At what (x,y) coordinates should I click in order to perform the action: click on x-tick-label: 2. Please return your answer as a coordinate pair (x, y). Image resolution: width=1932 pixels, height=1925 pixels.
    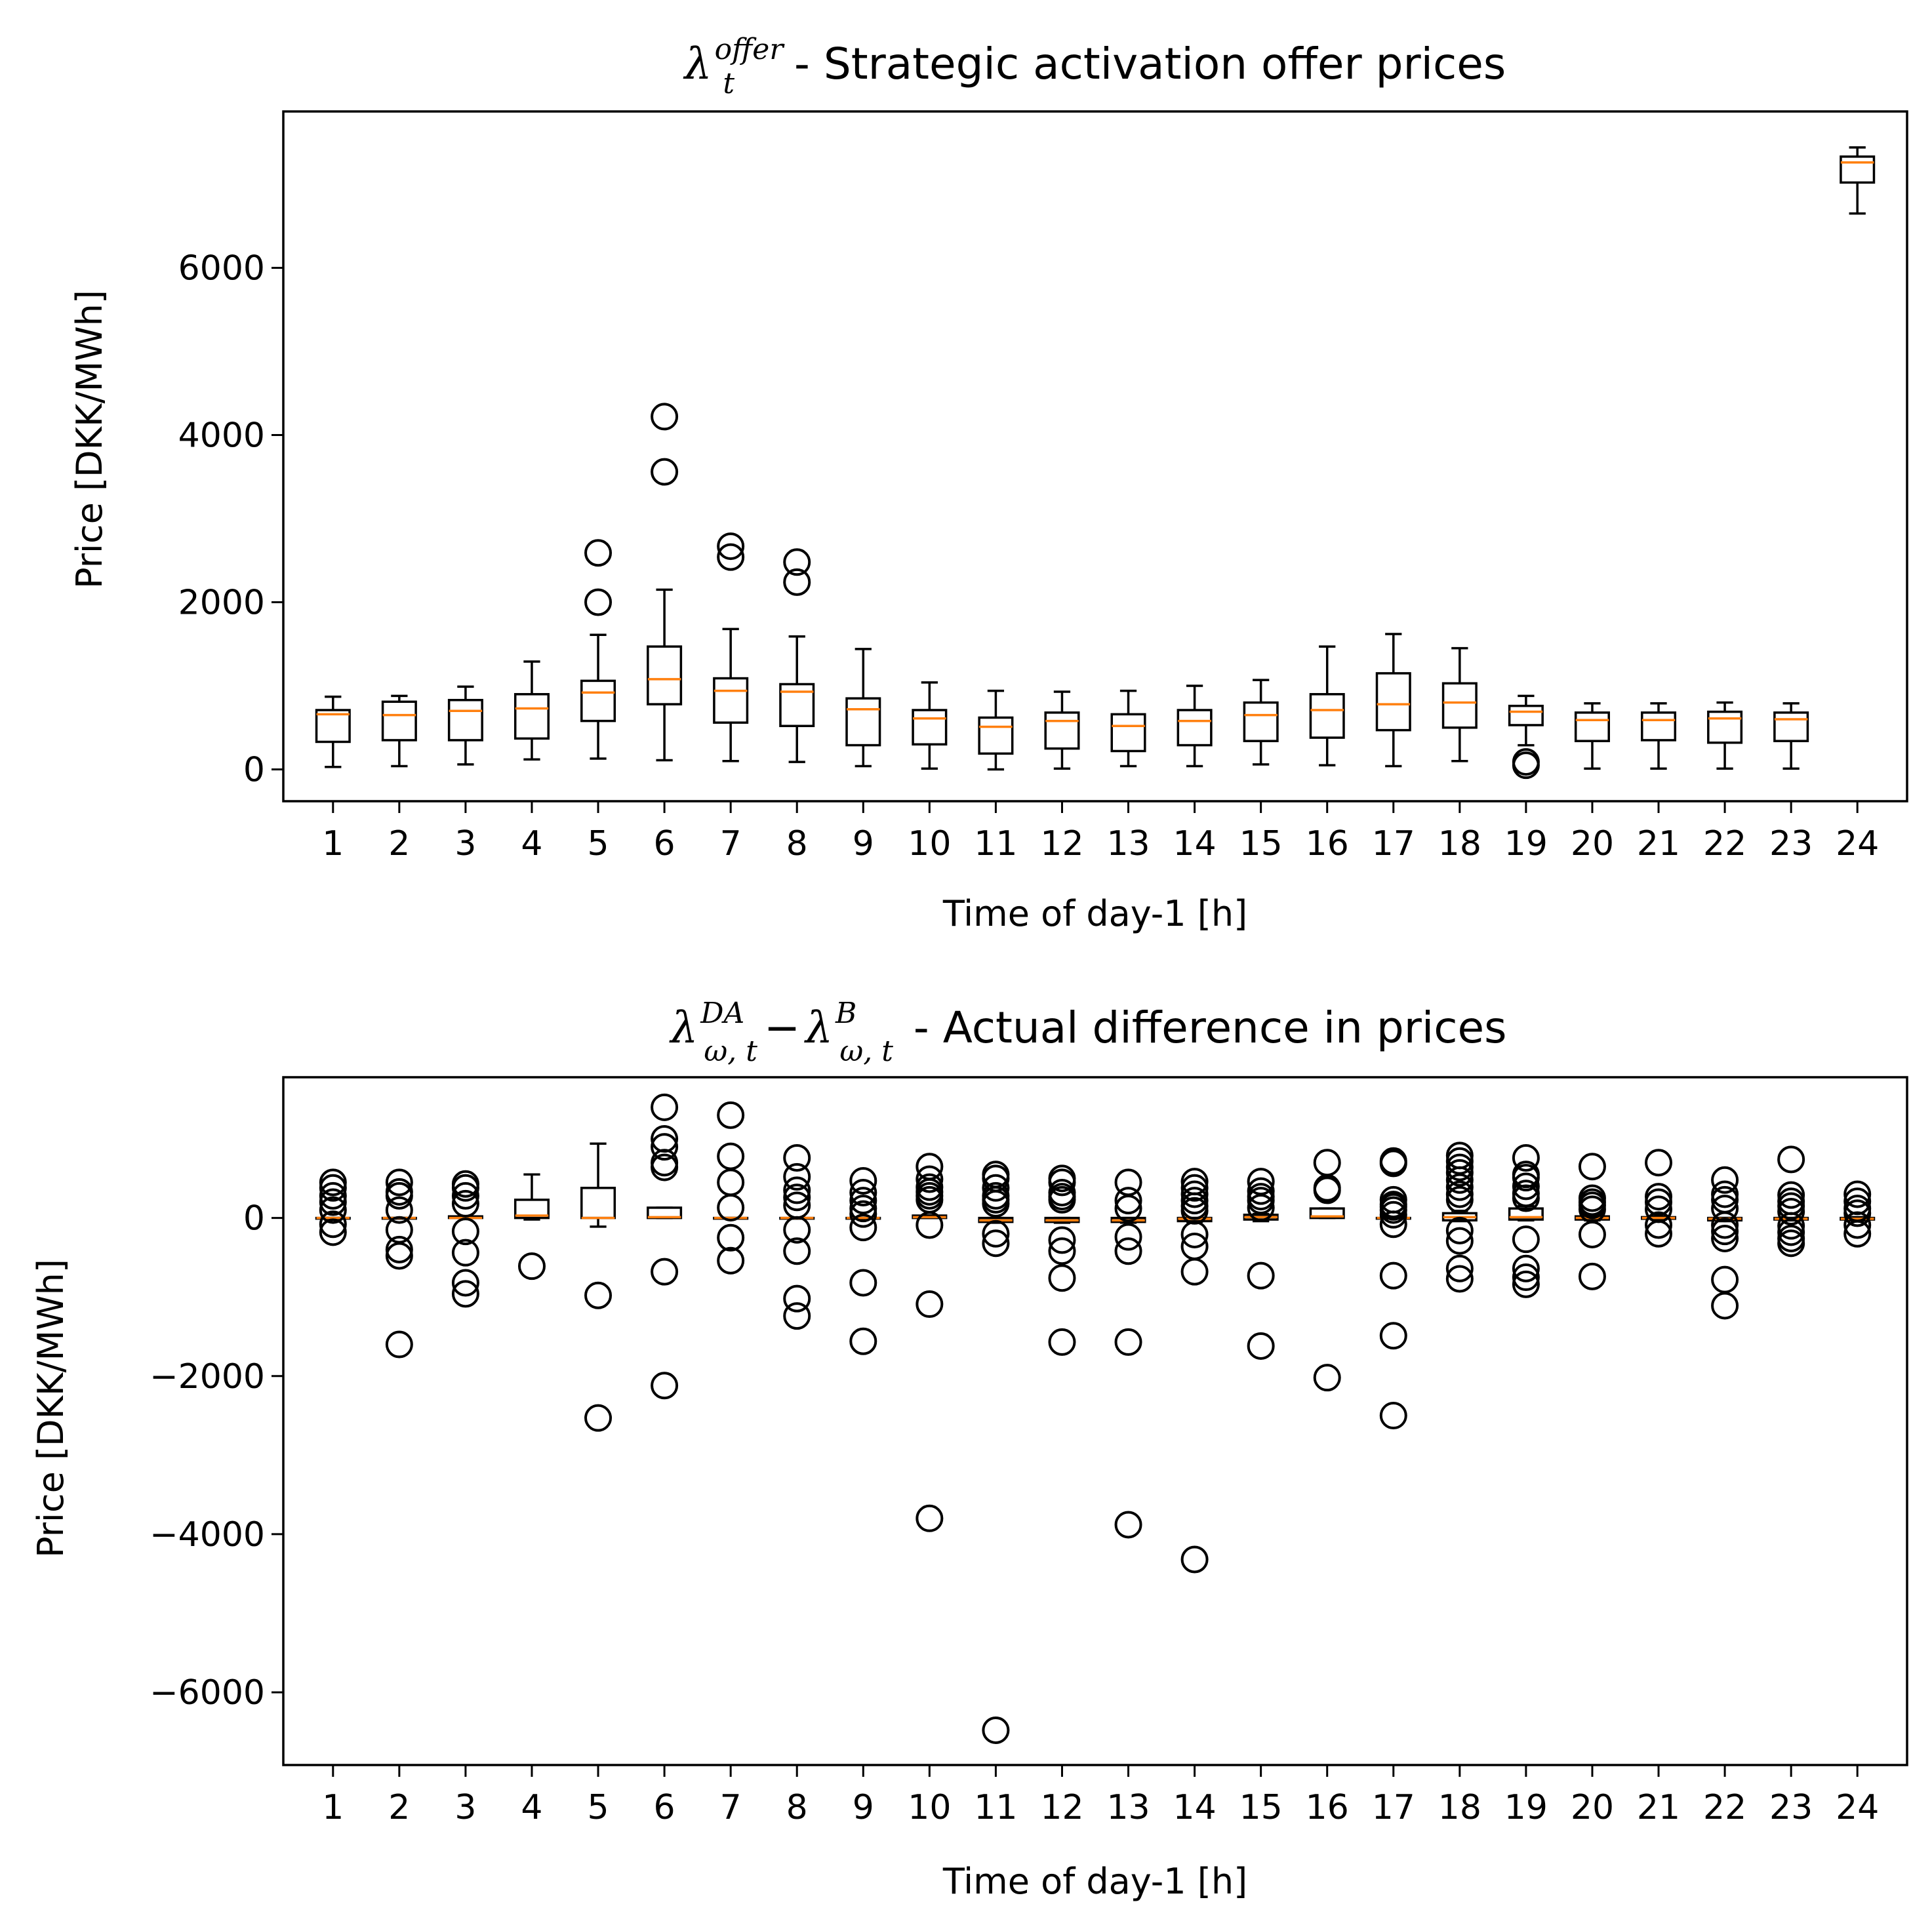
    Looking at the image, I should click on (399, 1808).